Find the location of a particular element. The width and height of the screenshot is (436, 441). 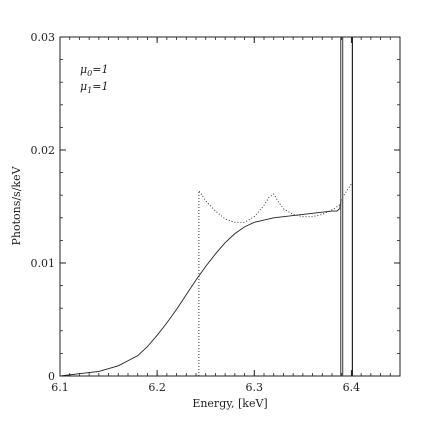

y-tick-label: 0.01 is located at coordinates (43, 263).